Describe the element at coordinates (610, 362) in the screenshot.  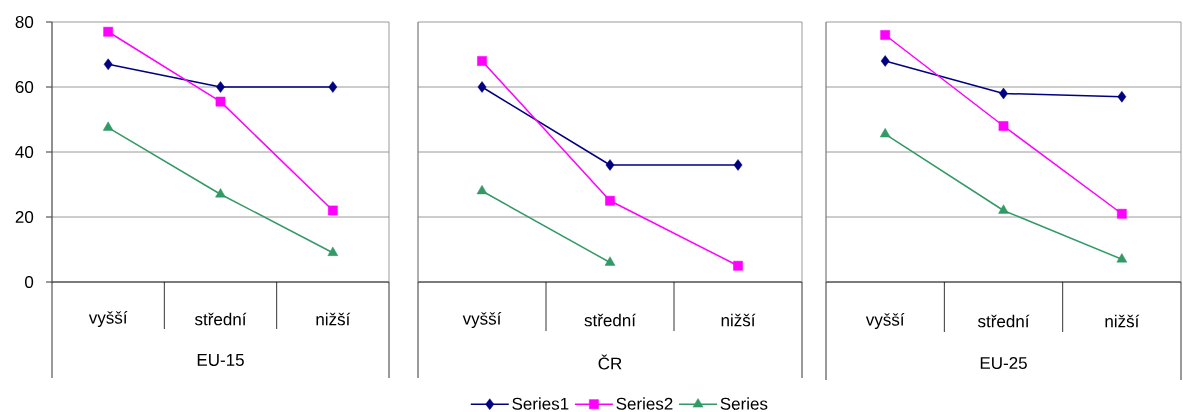
I see `x-axis-title: ČR` at that location.